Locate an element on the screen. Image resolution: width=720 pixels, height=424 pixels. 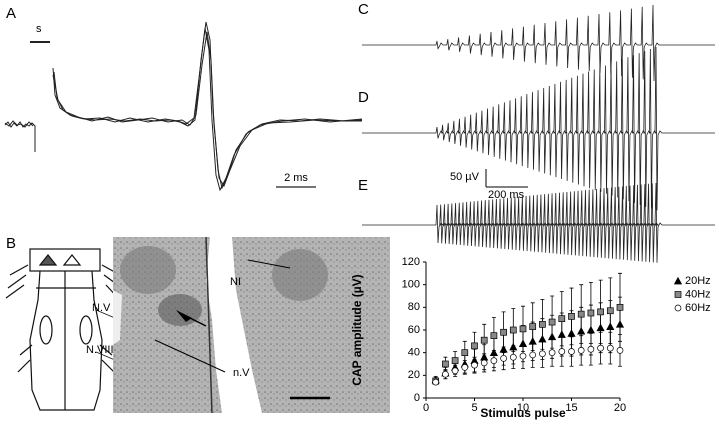
y-tick-label: 0 is located at coordinates (417, 398).